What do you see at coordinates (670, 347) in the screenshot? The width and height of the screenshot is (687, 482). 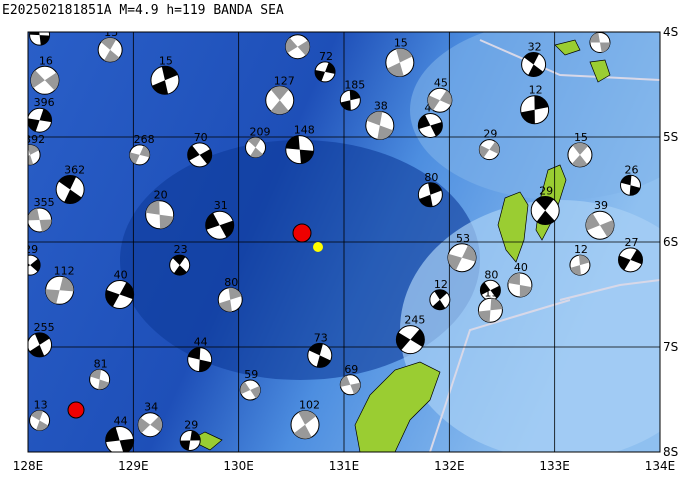 I see `y-tick-label: 7S` at bounding box center [670, 347].